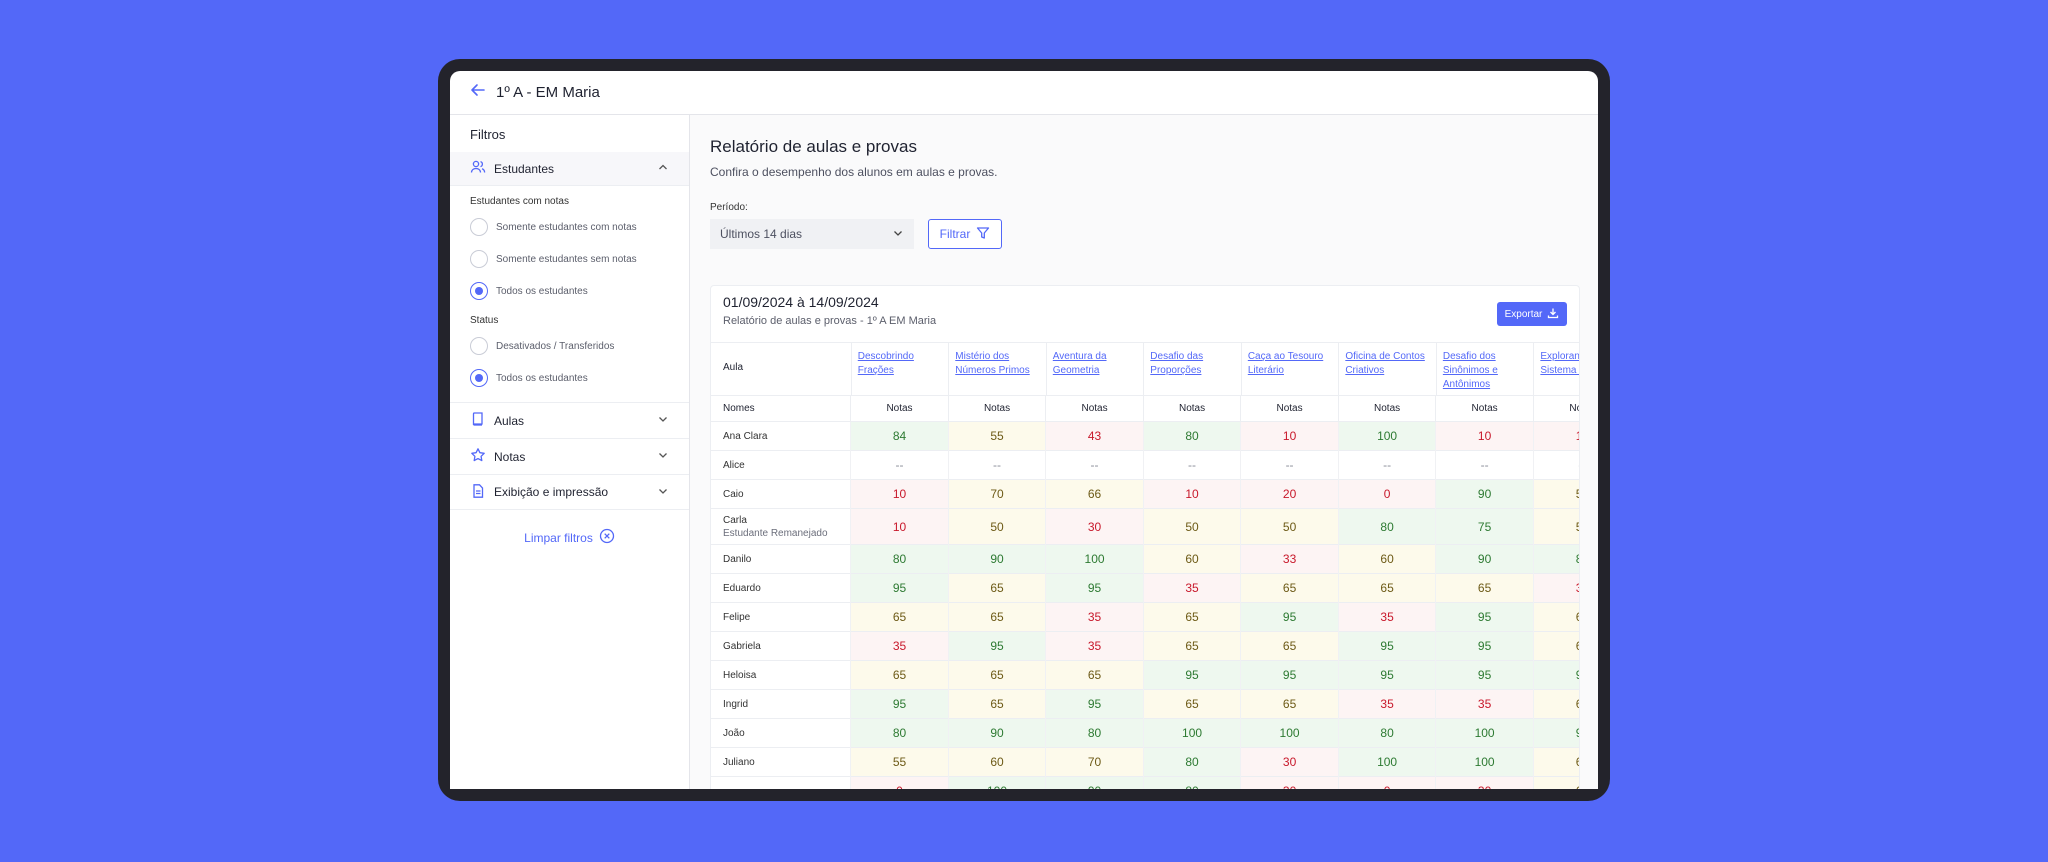  Describe the element at coordinates (1553, 314) in the screenshot. I see `download-icon` at that location.